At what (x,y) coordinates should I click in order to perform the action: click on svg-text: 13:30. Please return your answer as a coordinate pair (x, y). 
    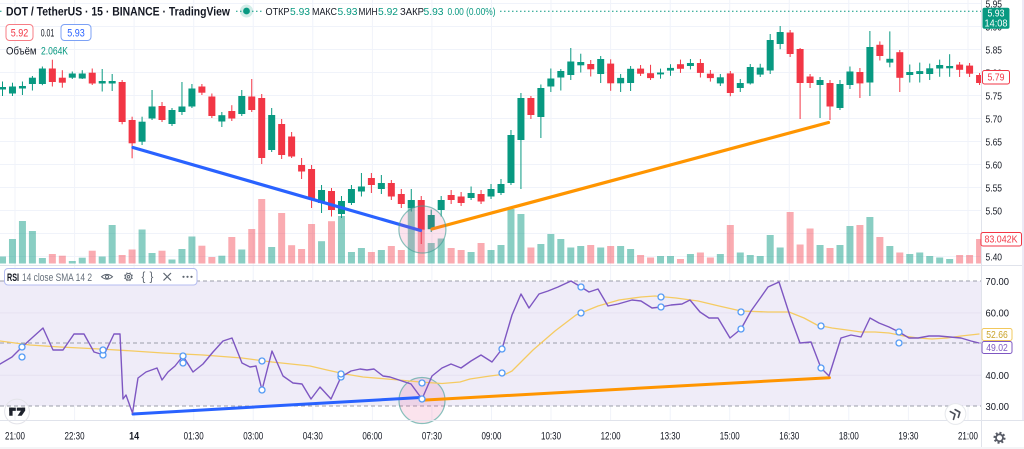
    Looking at the image, I should click on (670, 437).